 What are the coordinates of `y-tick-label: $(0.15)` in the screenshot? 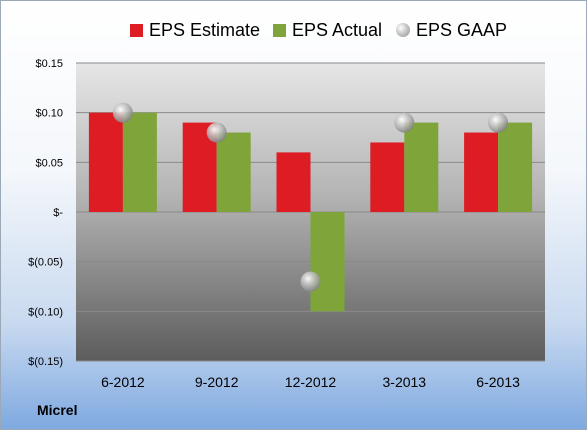 It's located at (45, 362).